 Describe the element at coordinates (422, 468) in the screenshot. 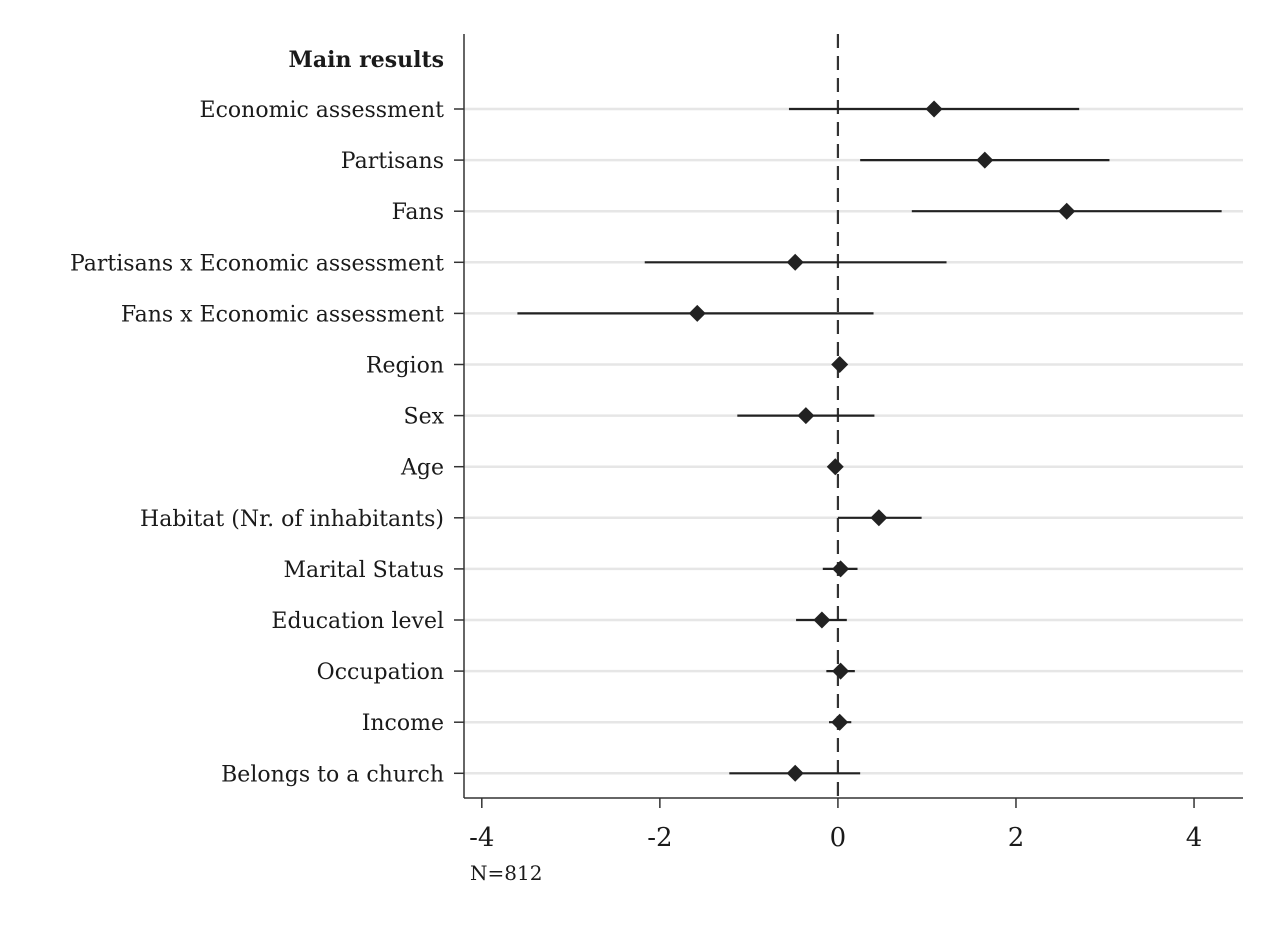

I see `row-label: Age` at that location.